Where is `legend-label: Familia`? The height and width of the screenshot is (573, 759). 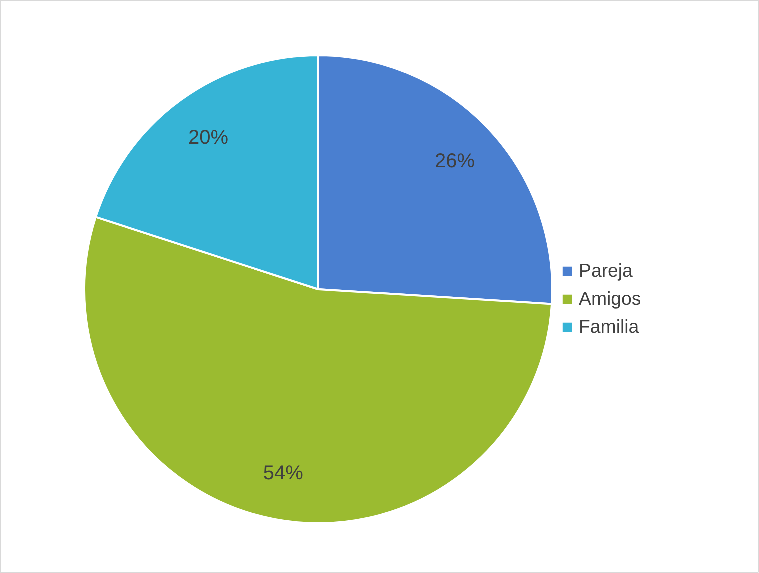
legend-label: Familia is located at coordinates (609, 327).